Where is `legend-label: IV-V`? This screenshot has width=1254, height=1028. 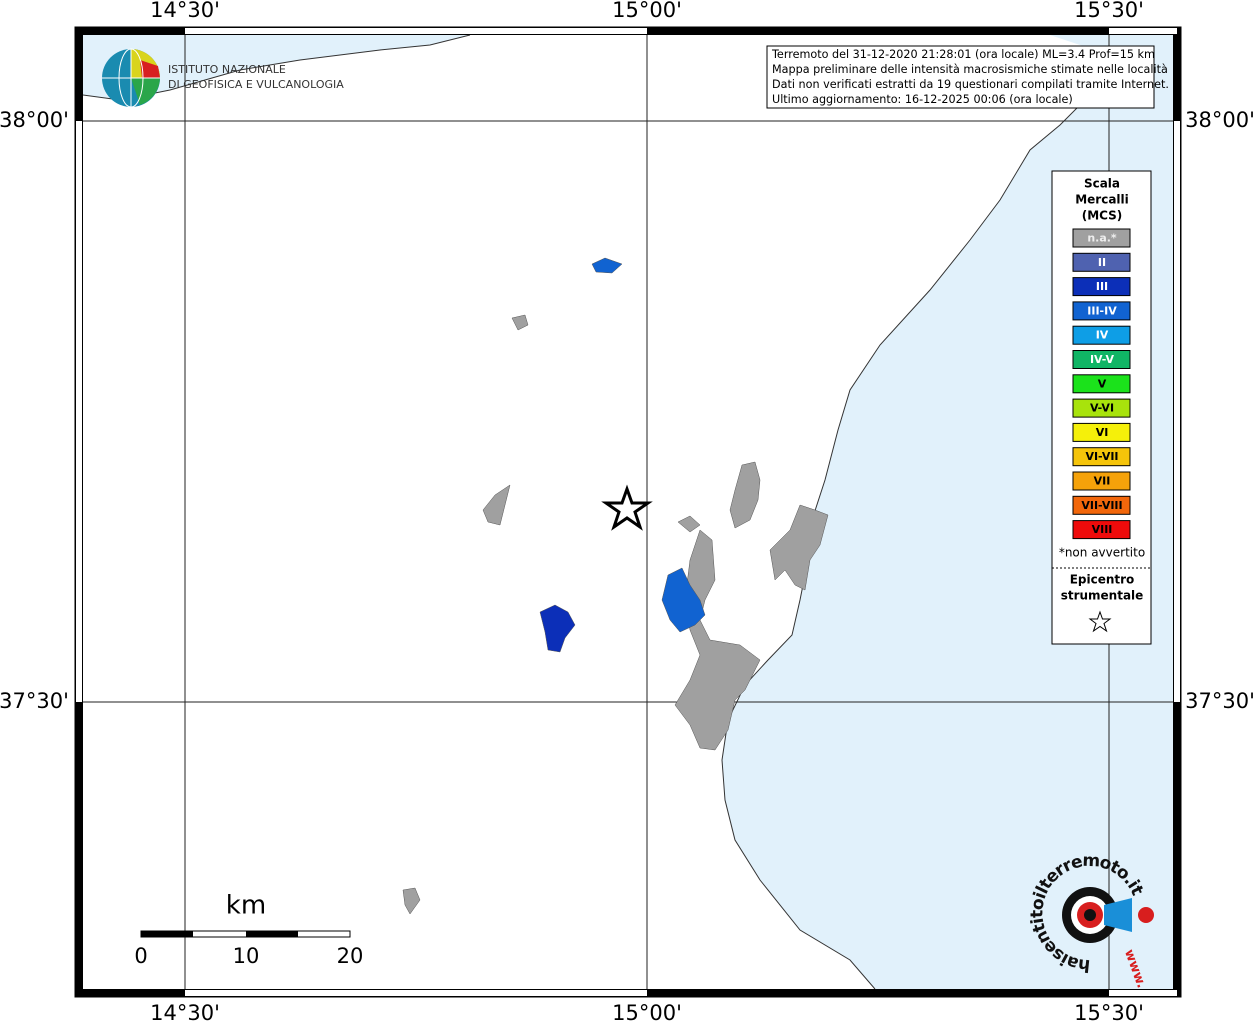 legend-label: IV-V is located at coordinates (1102, 359).